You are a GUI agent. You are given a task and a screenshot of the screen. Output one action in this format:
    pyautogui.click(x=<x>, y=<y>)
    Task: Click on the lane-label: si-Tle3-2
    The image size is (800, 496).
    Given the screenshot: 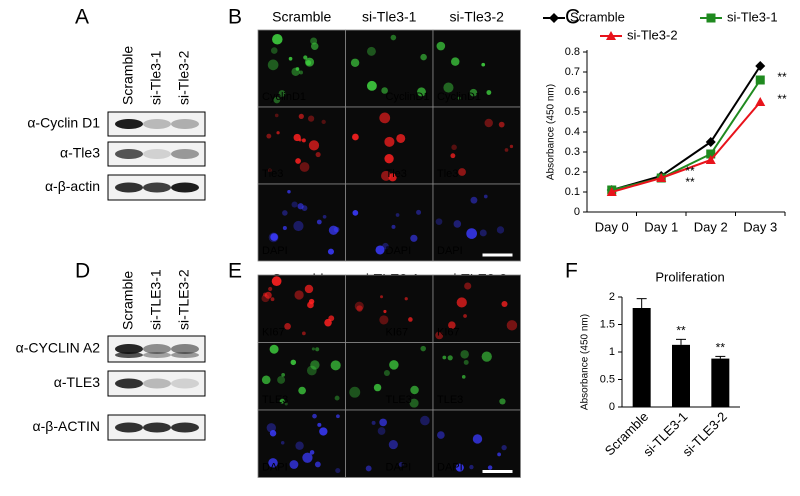 What is the action you would take?
    pyautogui.click(x=184, y=77)
    